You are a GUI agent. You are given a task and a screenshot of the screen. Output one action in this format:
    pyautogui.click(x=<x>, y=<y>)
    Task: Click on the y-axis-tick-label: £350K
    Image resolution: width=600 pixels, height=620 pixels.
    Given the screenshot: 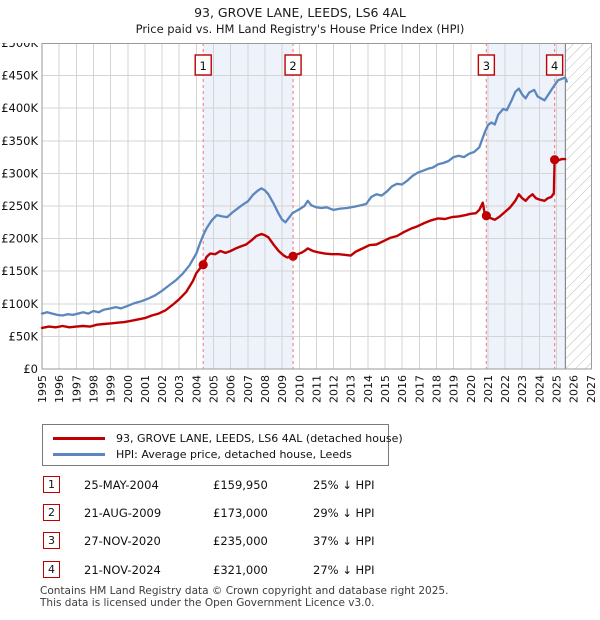 What is the action you would take?
    pyautogui.click(x=19, y=141)
    